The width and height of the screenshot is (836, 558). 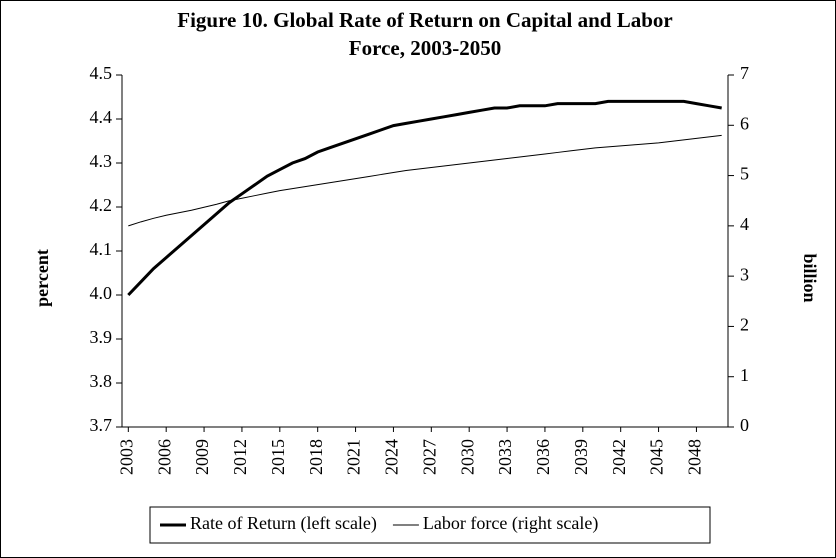 I want to click on x-tick-label: 2003, so click(x=126, y=457).